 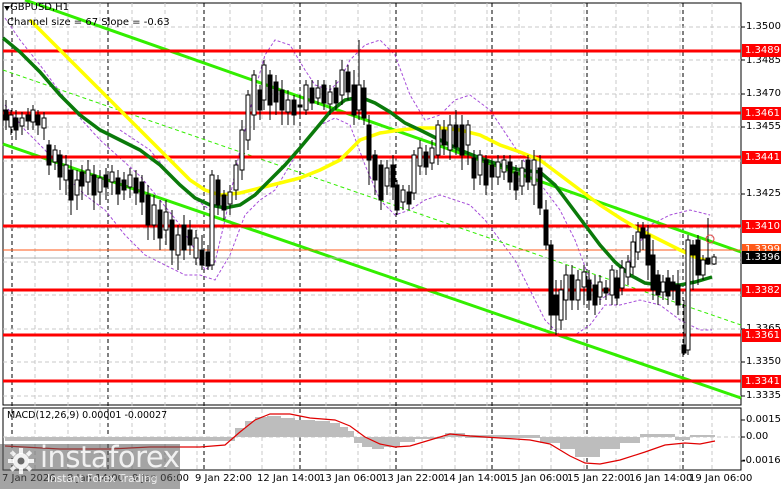 What do you see at coordinates (743, 244) in the screenshot?
I see `price-axis` at bounding box center [743, 244].